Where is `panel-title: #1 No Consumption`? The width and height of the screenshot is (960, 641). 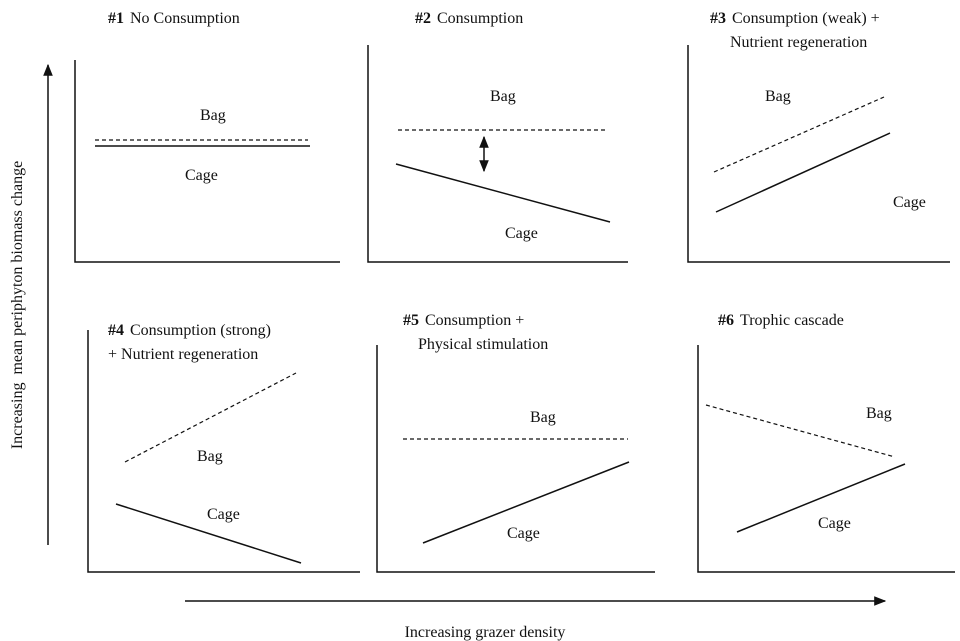
panel-title: #1 No Consumption is located at coordinates (174, 18).